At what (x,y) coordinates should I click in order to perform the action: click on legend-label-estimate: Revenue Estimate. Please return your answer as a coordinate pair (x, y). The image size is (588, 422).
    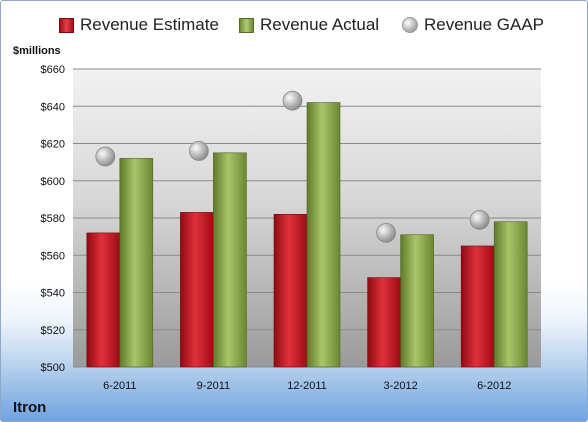
    Looking at the image, I should click on (149, 24).